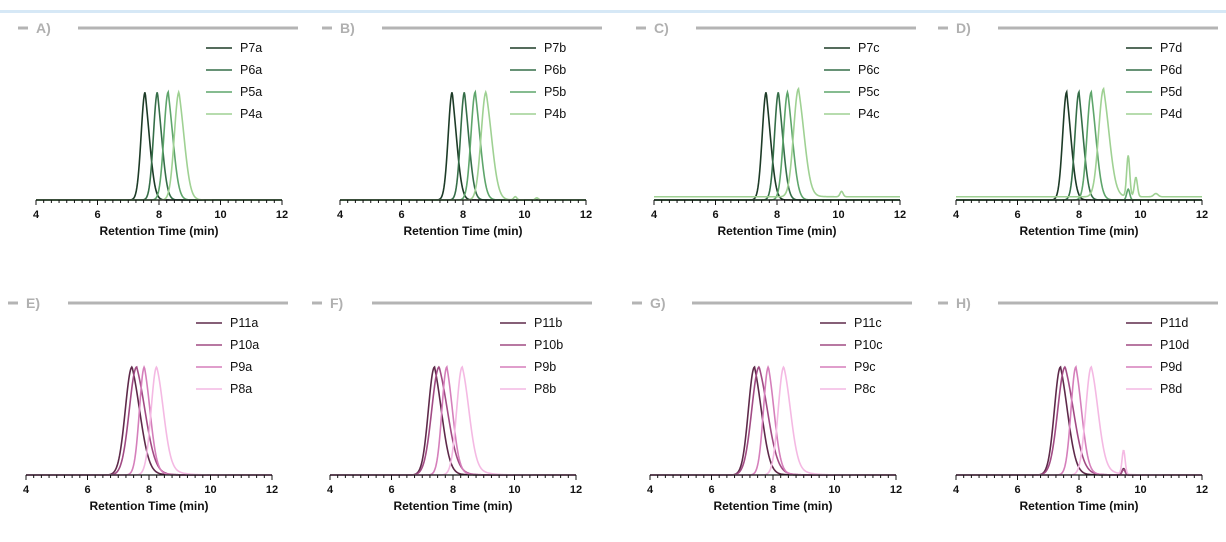 The image size is (1226, 542). Describe the element at coordinates (1079, 142) in the screenshot. I see `series-line-p4d` at that location.